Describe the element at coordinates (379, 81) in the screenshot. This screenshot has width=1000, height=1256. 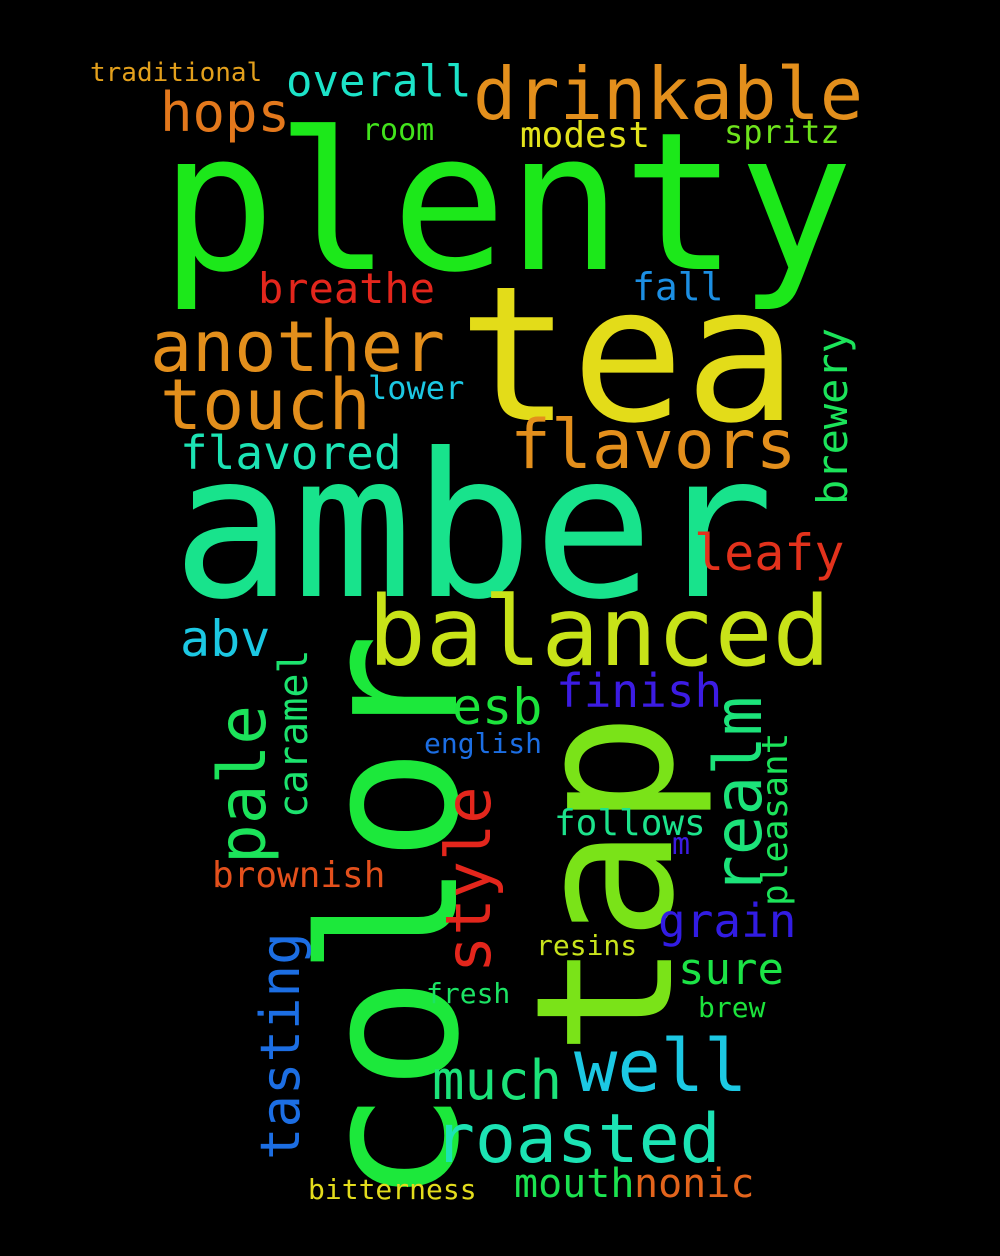
I see `word: overall` at that location.